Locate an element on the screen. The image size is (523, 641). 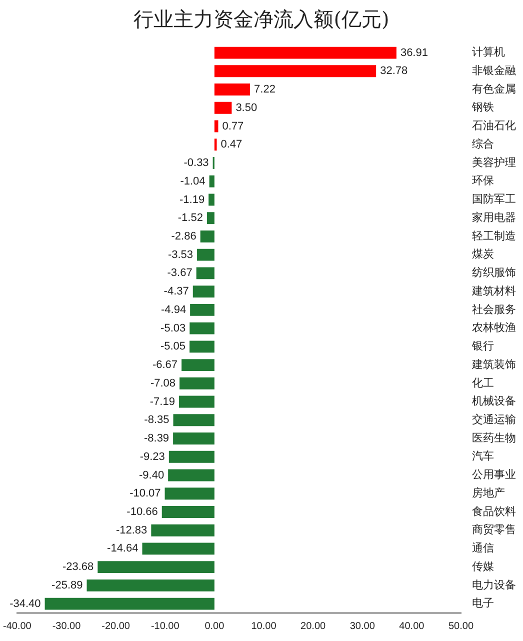
data-label: -10.66 is located at coordinates (142, 512).